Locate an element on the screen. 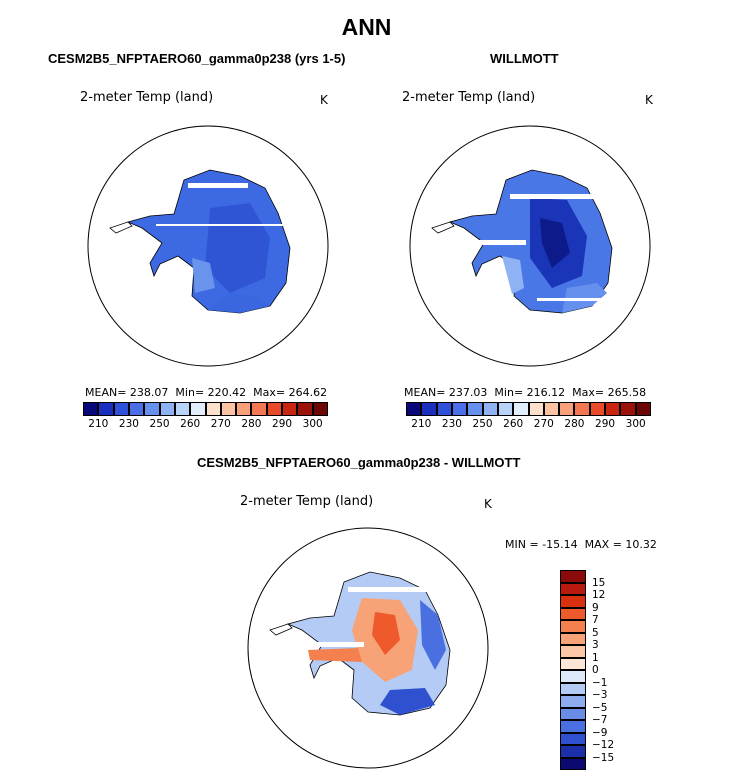 This screenshot has height=780, width=733. panel3-colorbar-tick-label: −9 is located at coordinates (600, 732).